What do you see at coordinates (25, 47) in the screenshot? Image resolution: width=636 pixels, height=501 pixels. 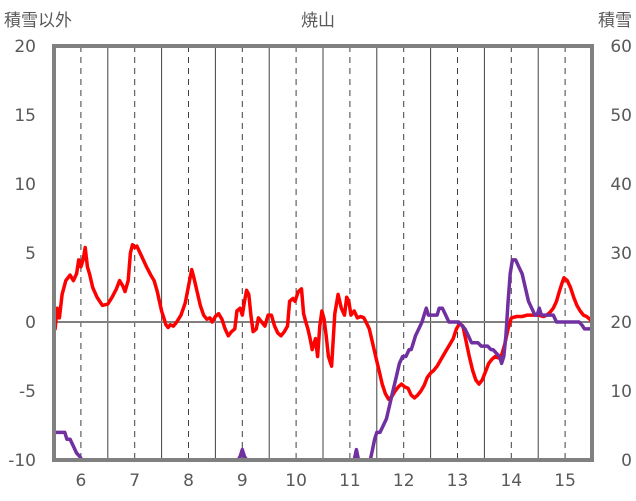 I see `y-left-tick-label: 20` at bounding box center [25, 47].